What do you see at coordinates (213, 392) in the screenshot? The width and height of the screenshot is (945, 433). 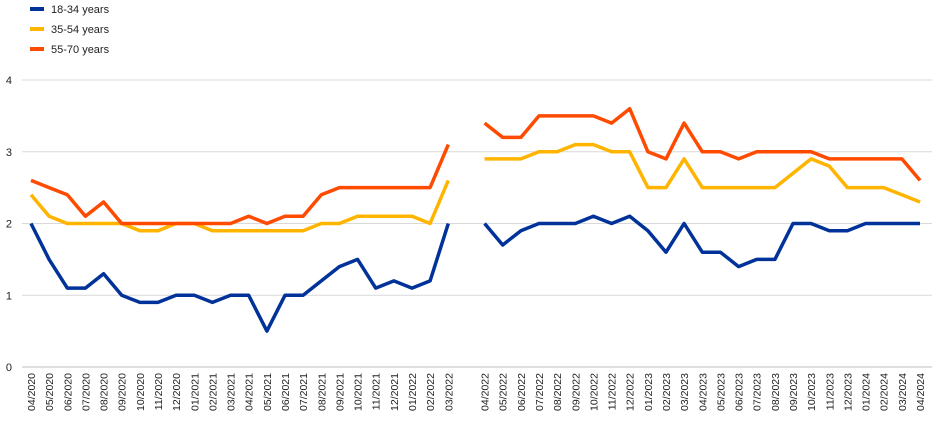 I see `x-tick-label: 02/2021` at bounding box center [213, 392].